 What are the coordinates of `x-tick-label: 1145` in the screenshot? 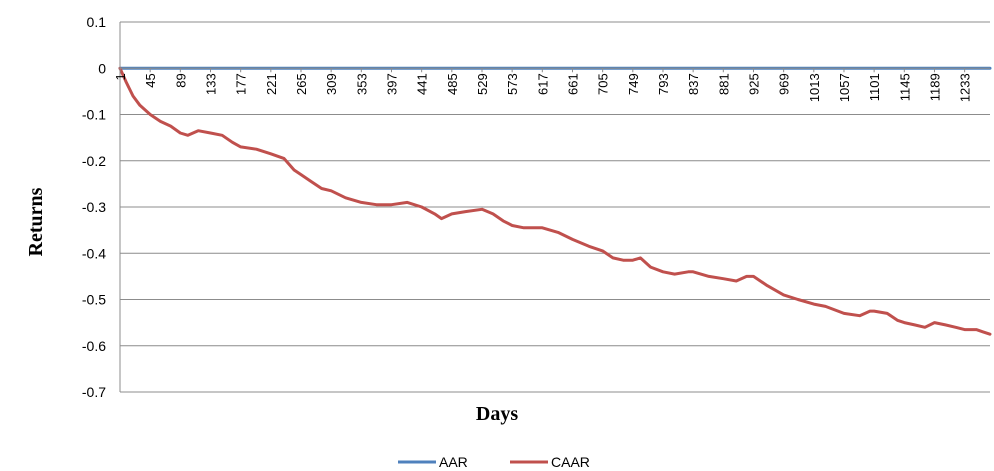 It's located at (904, 87).